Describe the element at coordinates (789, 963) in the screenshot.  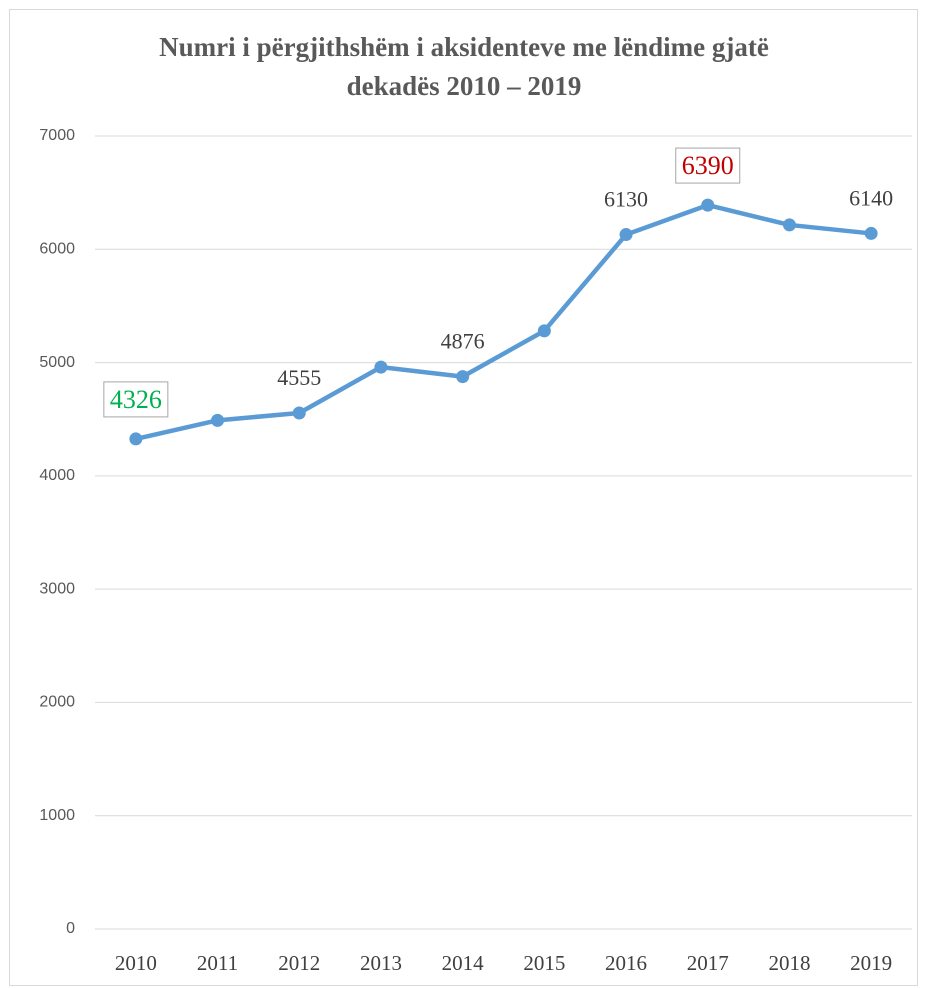
I see `x-tick-label: 2018` at that location.